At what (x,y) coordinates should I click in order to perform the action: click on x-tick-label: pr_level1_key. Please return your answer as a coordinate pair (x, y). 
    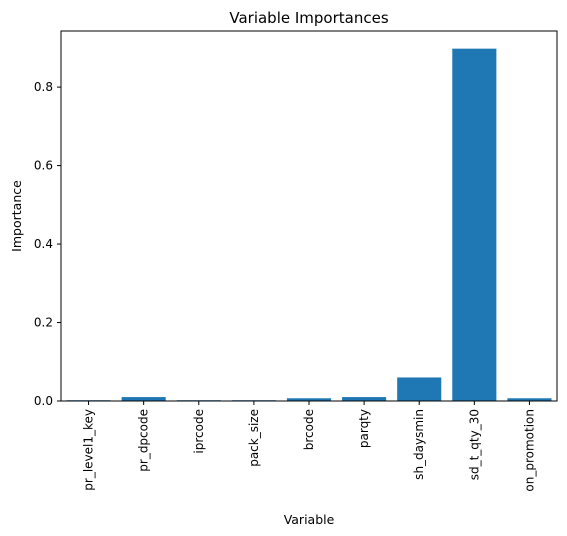
    Looking at the image, I should click on (89, 450).